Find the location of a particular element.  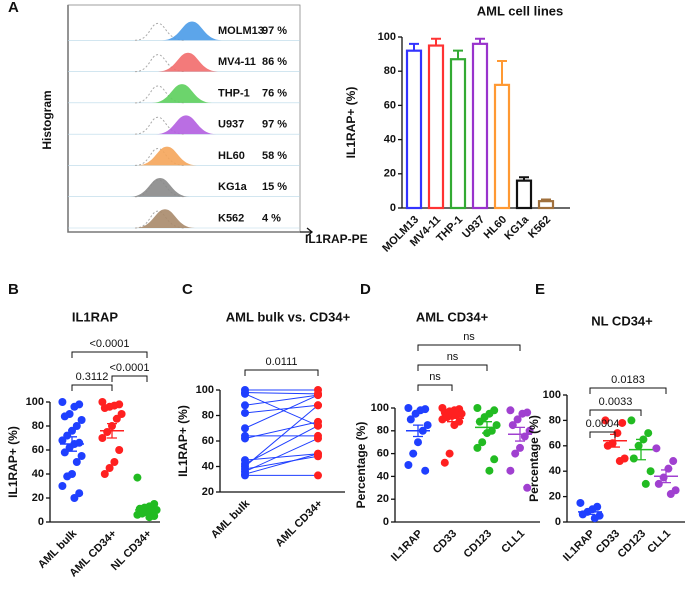

chart-title: IL1RAP is located at coordinates (95, 316).